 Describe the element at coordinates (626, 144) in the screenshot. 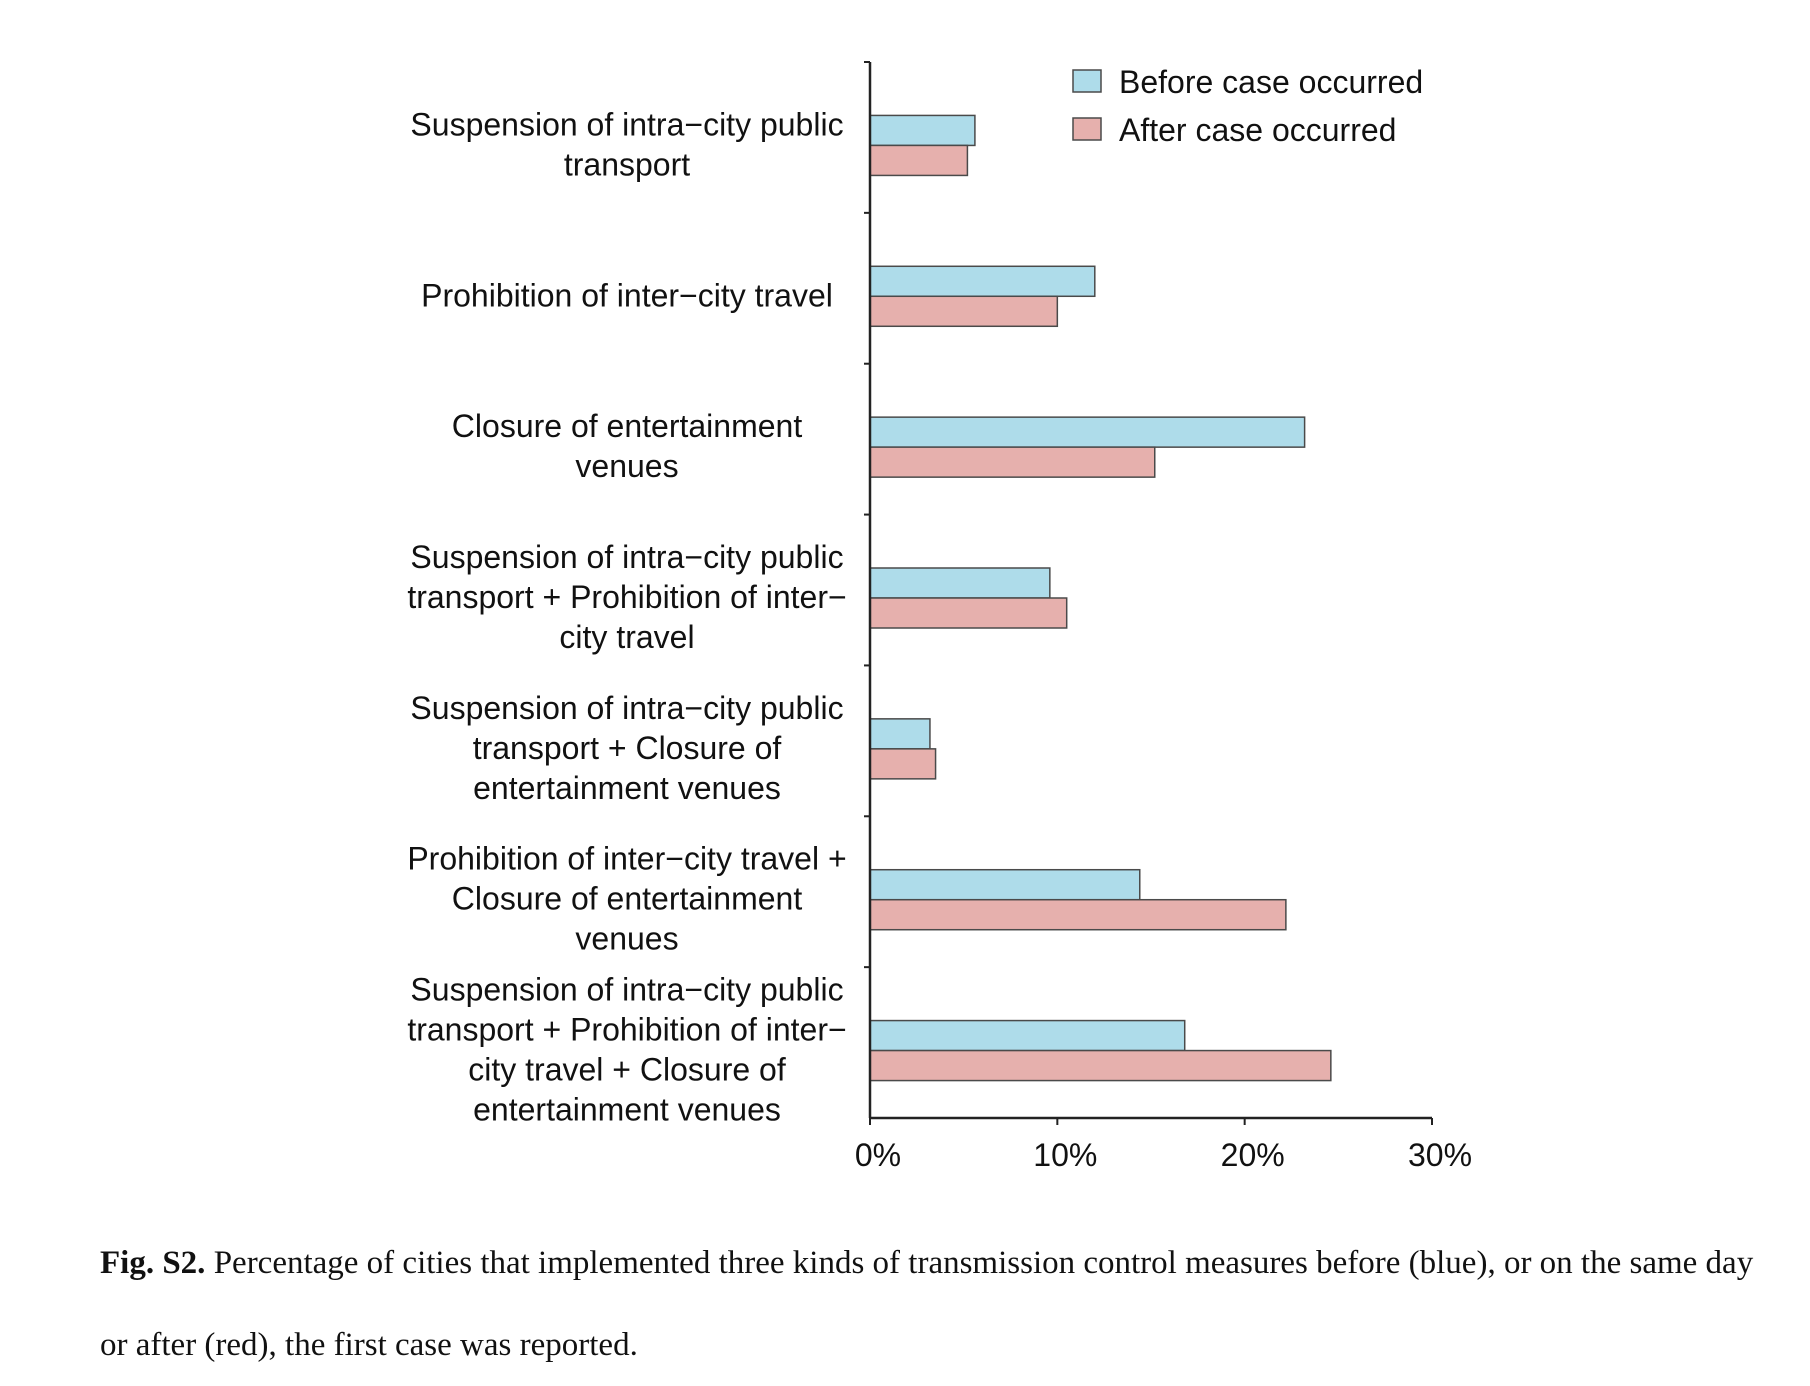

I see `category-label-1: Suspension of intra−city public transport` at that location.